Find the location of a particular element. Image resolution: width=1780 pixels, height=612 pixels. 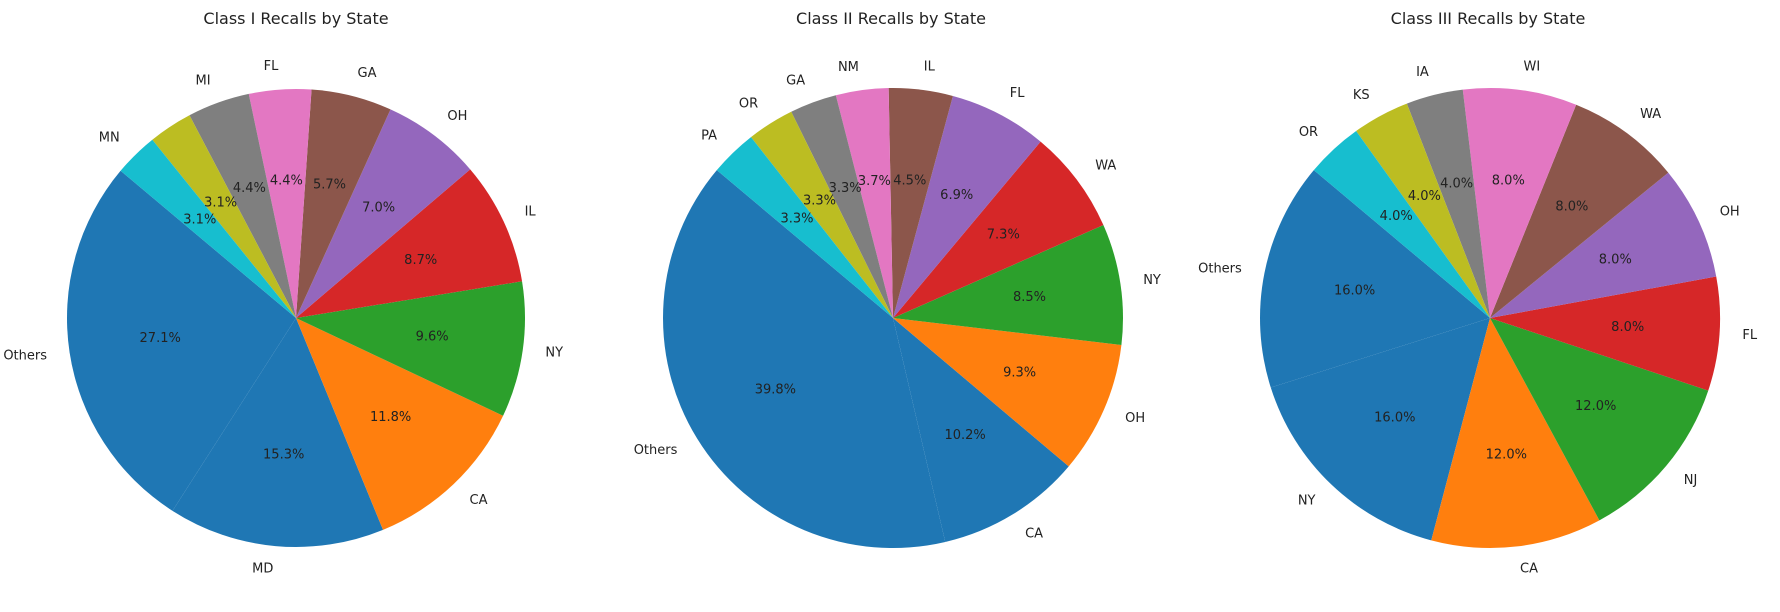

chart-title: Class II Recalls by State is located at coordinates (891, 18).